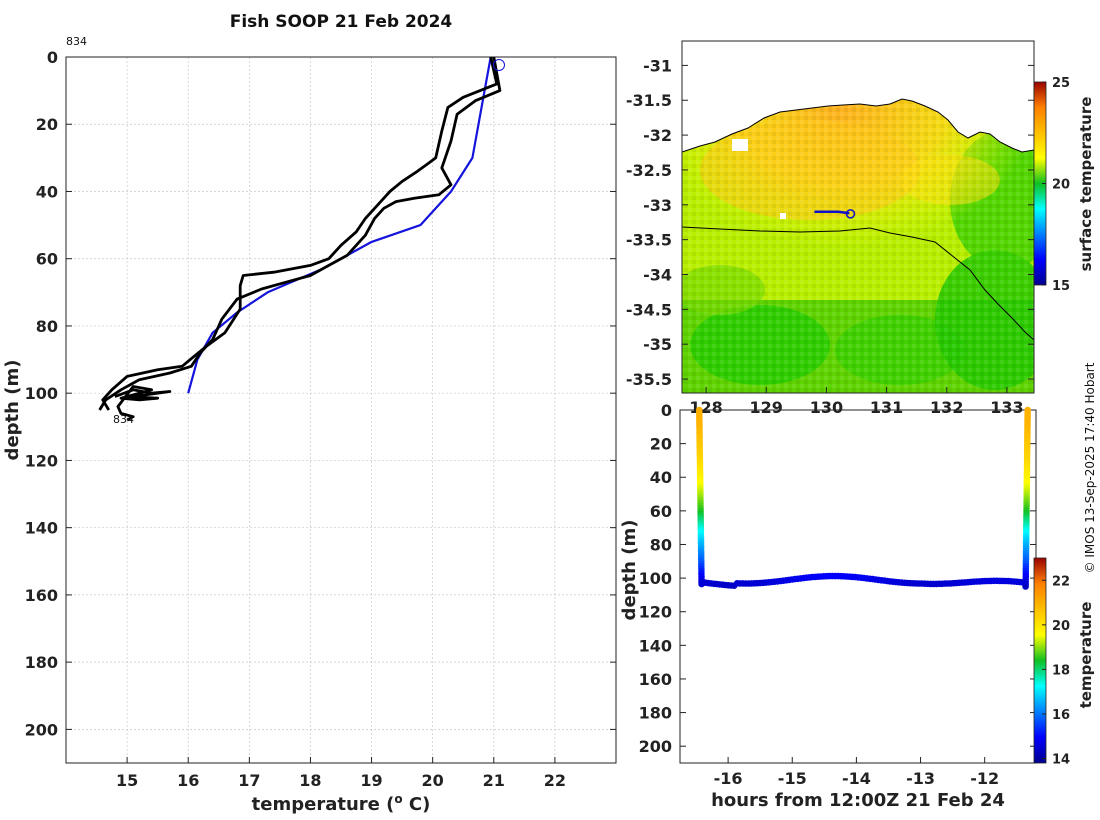 The image size is (1100, 820). What do you see at coordinates (766, 407) in the screenshot?
I see `map-xtick-label: 129` at bounding box center [766, 407].